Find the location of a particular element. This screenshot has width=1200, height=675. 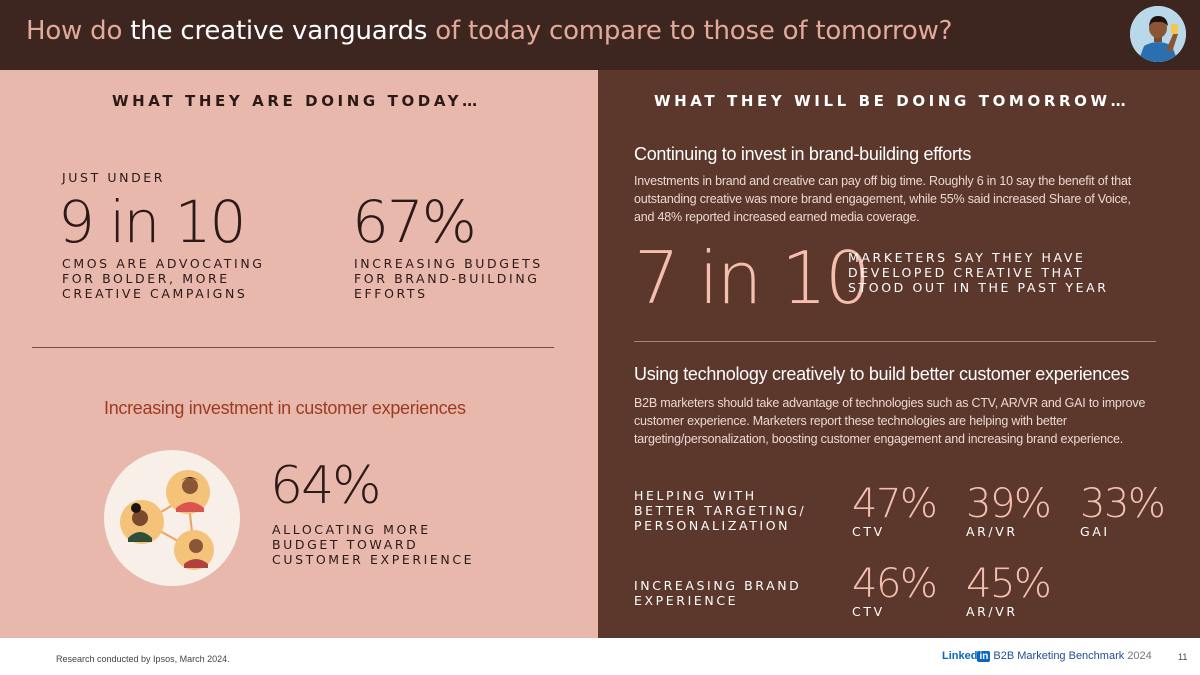

stat3-desc-line: BUDGET TOWARD is located at coordinates (345, 544).